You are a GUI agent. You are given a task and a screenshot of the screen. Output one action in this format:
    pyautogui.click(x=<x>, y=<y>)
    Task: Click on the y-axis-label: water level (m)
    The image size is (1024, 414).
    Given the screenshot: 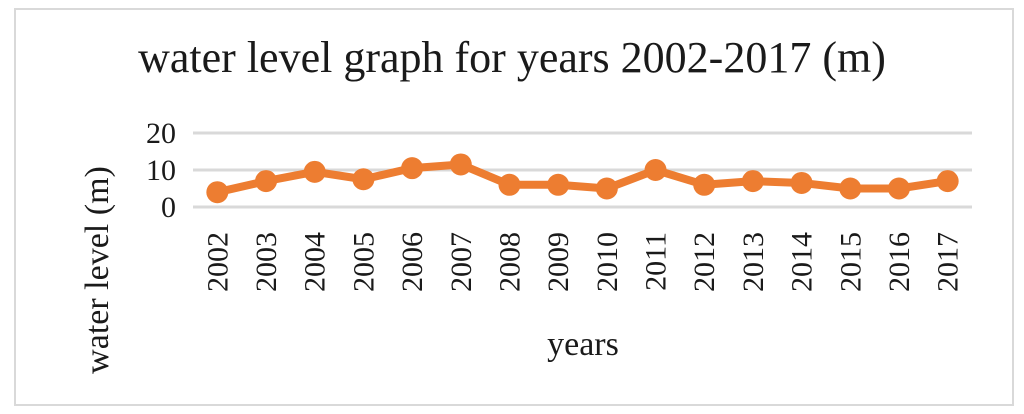 What is the action you would take?
    pyautogui.click(x=97, y=270)
    